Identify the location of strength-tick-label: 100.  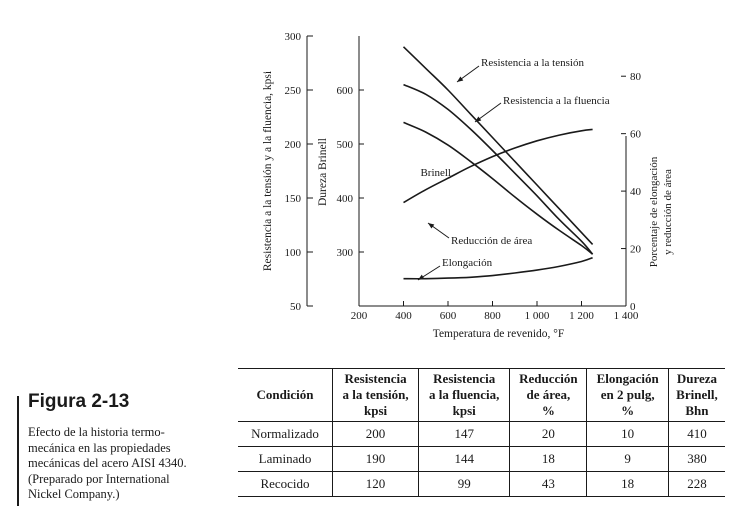
(293, 253).